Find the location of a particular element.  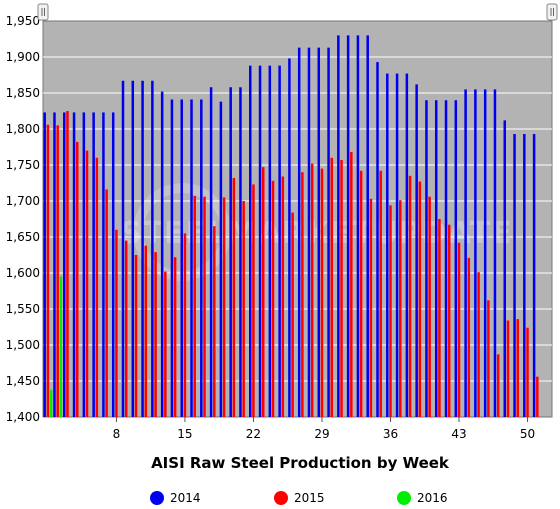

legend-label: 2015 is located at coordinates (309, 498).